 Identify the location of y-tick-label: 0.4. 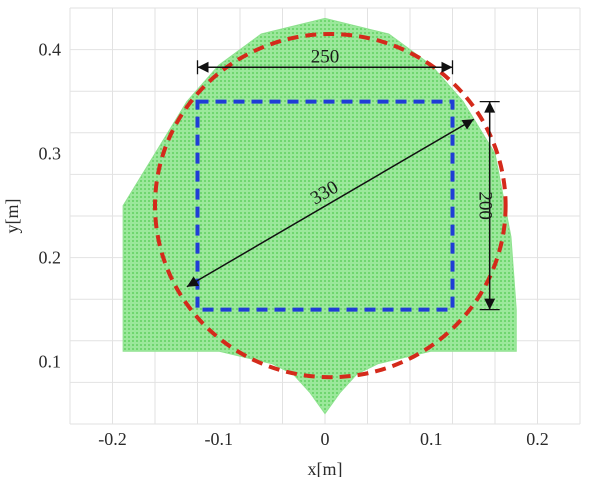
(50, 50).